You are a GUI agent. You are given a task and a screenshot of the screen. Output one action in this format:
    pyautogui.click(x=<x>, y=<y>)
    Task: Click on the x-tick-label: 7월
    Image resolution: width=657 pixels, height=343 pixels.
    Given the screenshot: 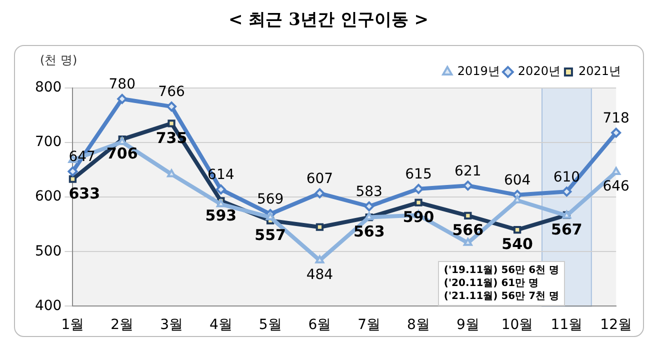 What is the action you would take?
    pyautogui.click(x=369, y=325)
    